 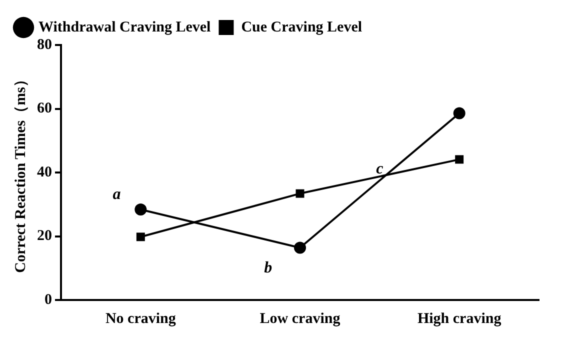 I want to click on annotation: c, so click(x=380, y=169).